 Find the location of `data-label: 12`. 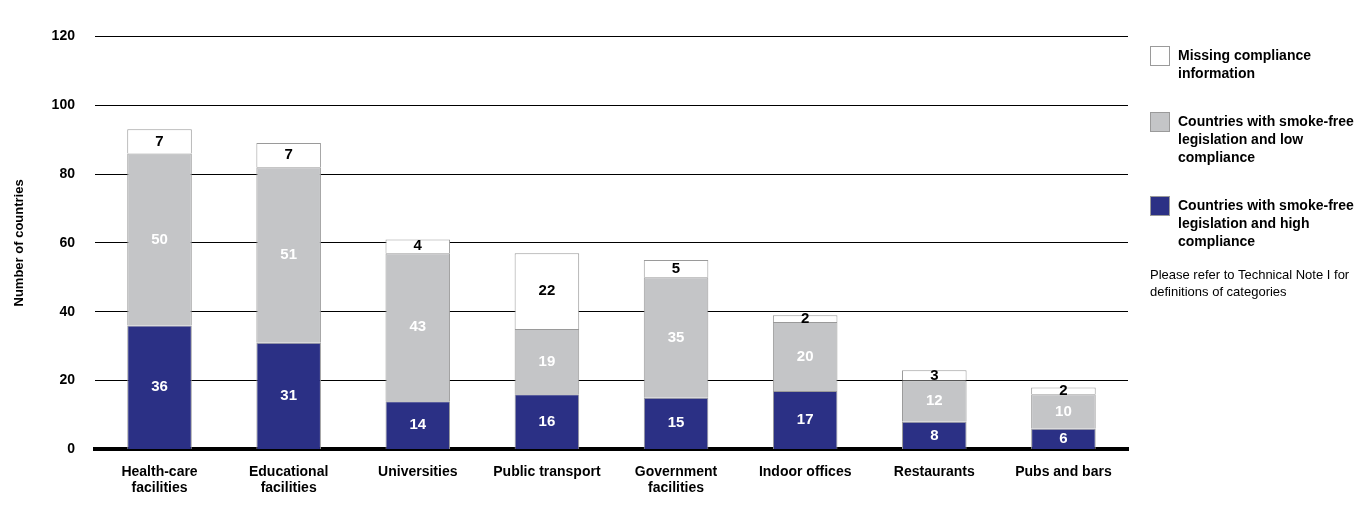

data-label: 12 is located at coordinates (934, 400).